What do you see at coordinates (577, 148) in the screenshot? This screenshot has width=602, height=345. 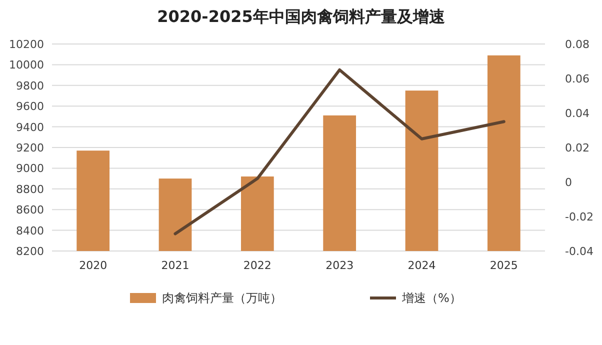 I see `y2-tick-label: 0.02` at bounding box center [577, 148].